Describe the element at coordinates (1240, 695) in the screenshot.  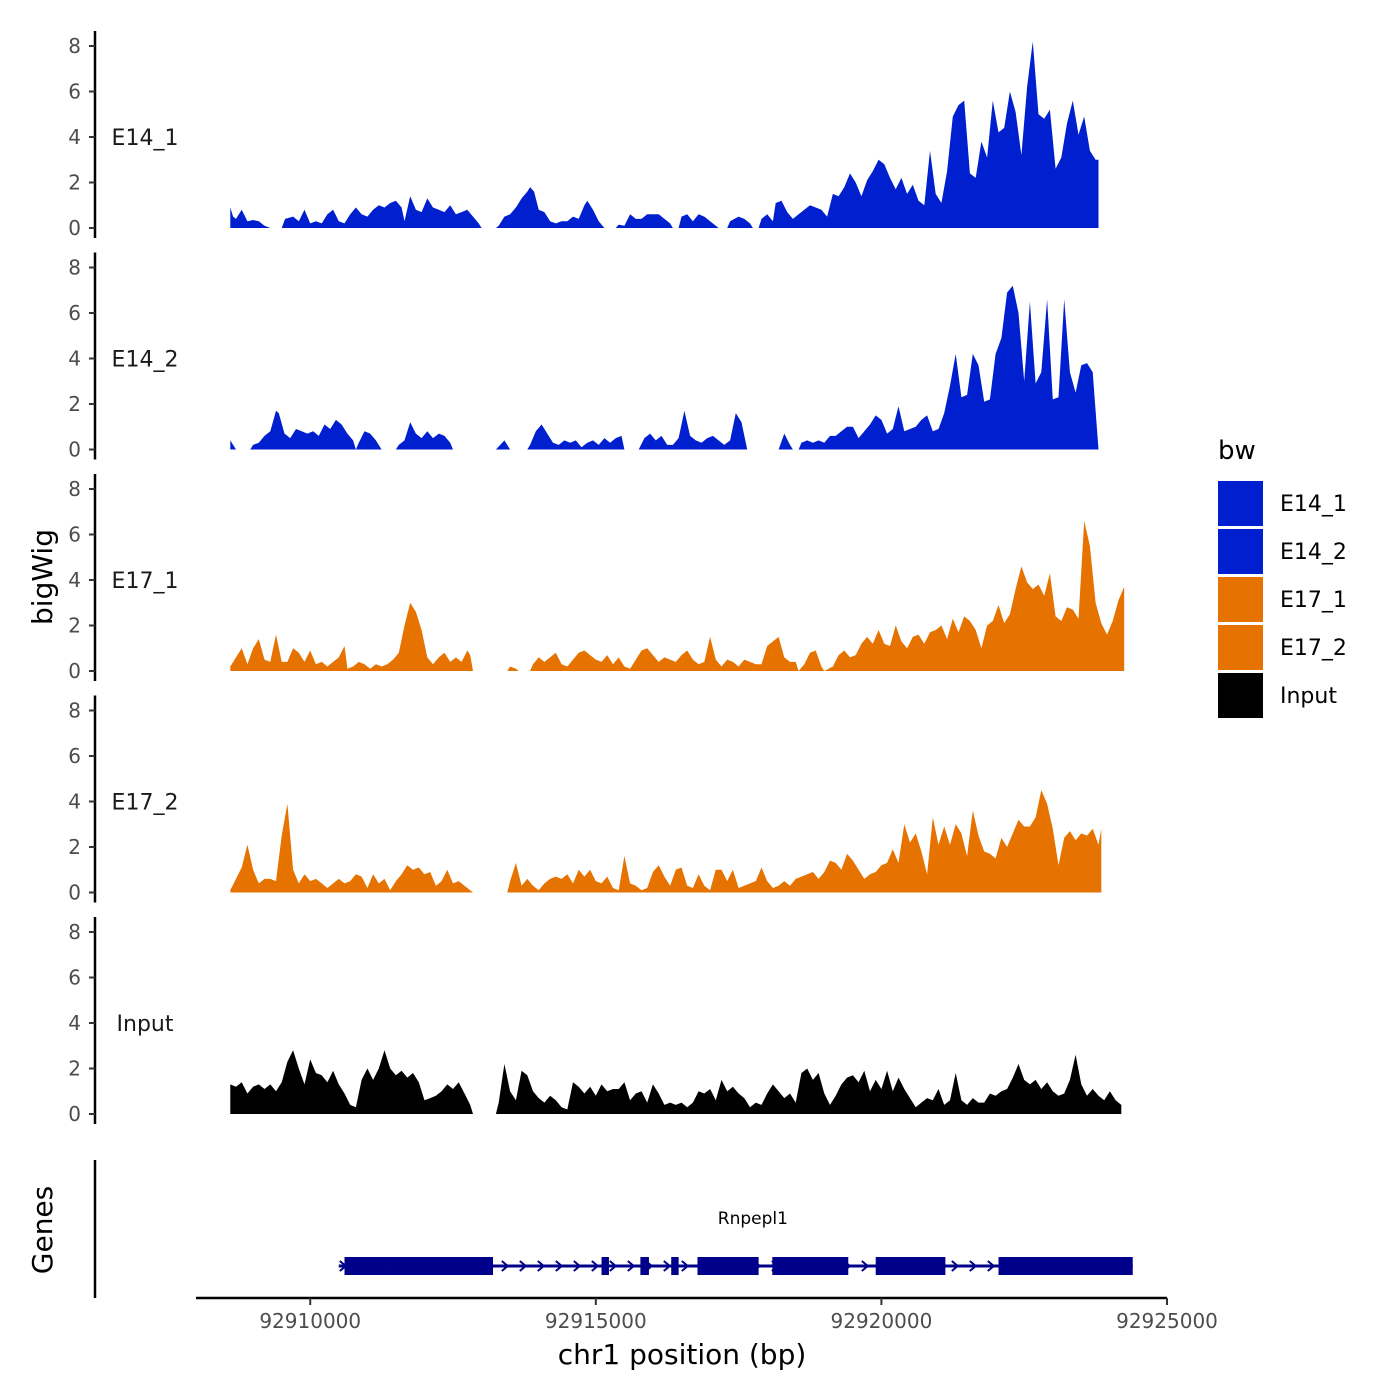
I see `legend-swatch-Input` at that location.